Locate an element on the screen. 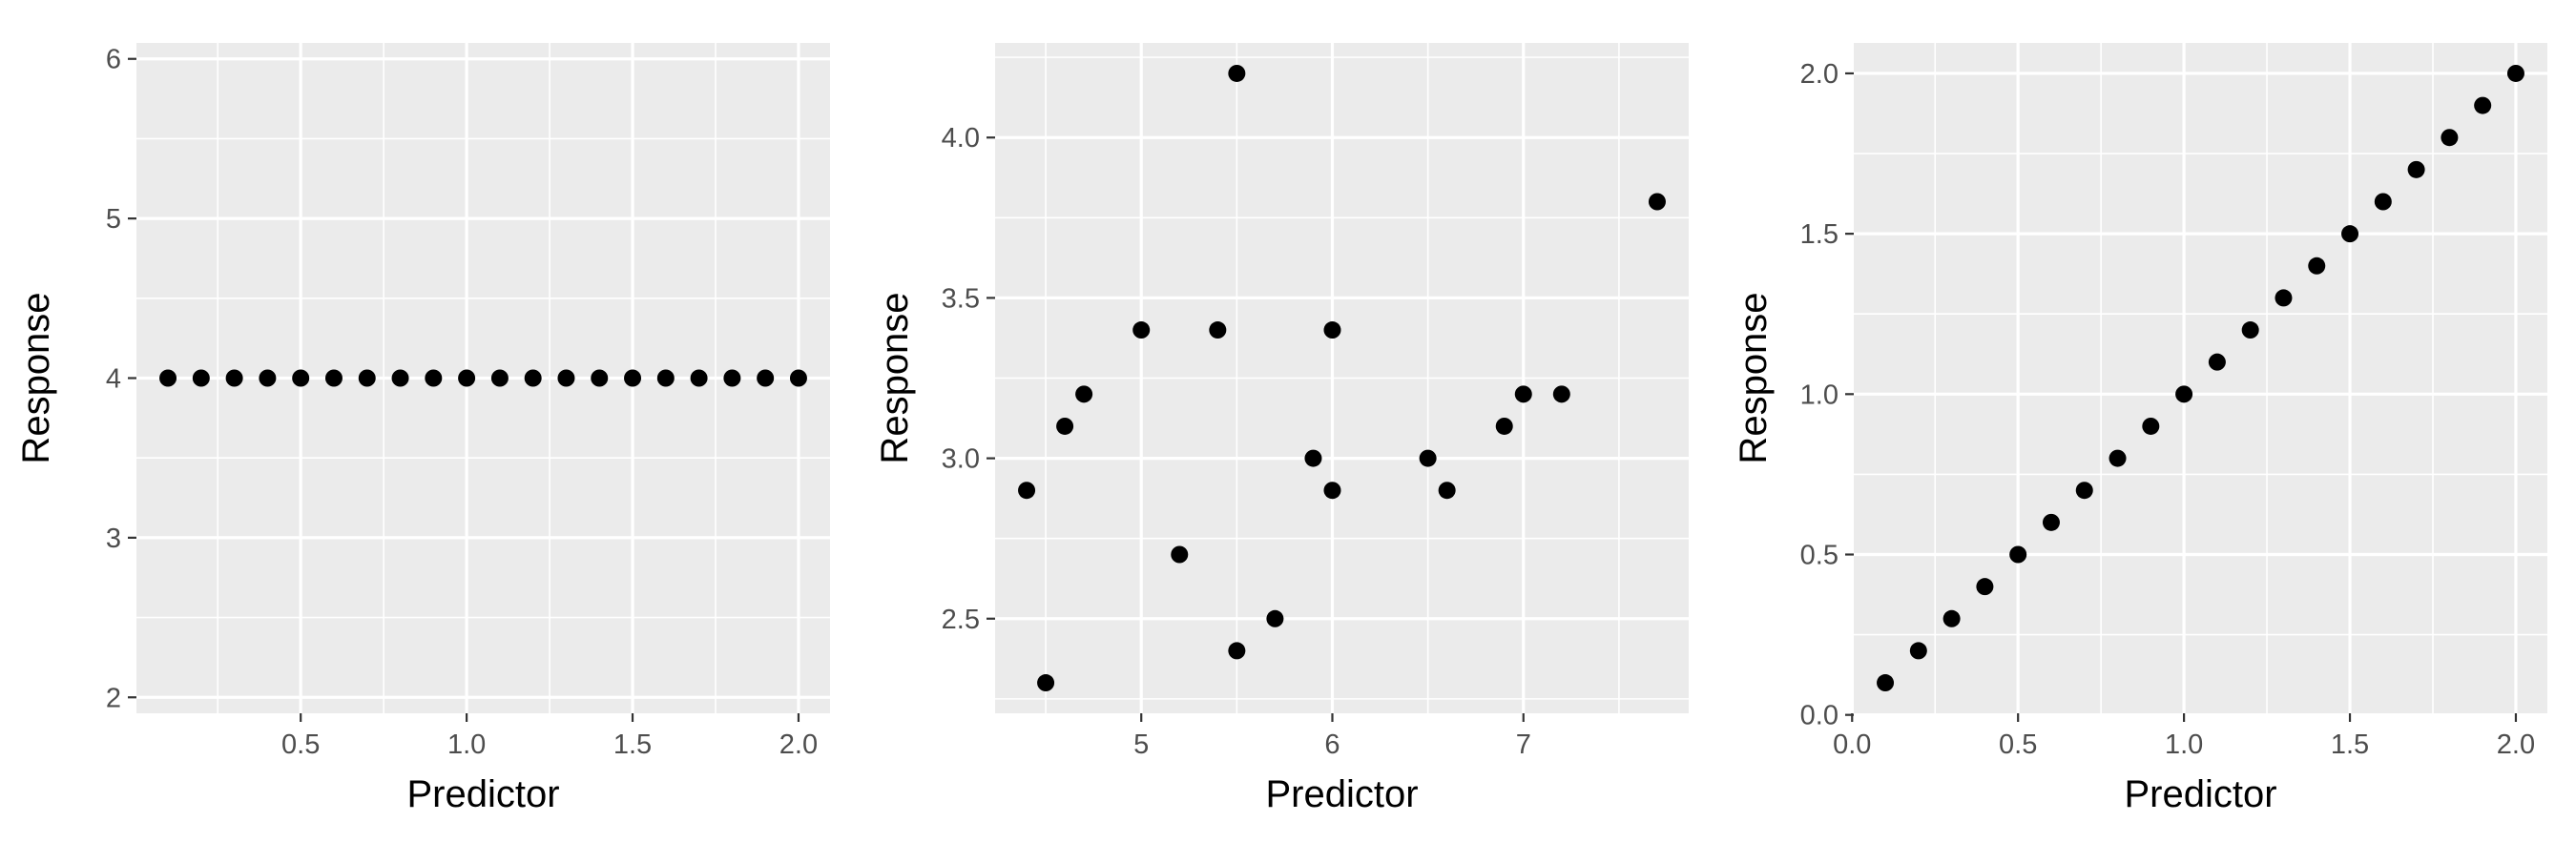 Image resolution: width=2576 pixels, height=863 pixels. panel-1-x-tick-label: 2.0 is located at coordinates (798, 744).